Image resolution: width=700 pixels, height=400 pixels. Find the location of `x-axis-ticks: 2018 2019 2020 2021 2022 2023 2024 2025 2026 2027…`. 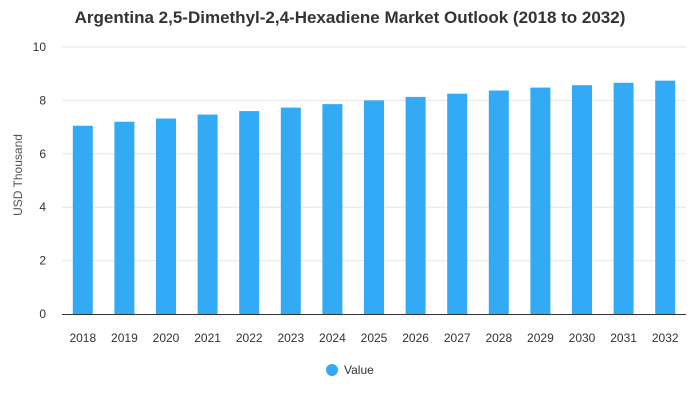

x-axis-ticks: 2018 2019 2020 2021 2022 2023 2024 2025 2026 2027… is located at coordinates (373, 338).